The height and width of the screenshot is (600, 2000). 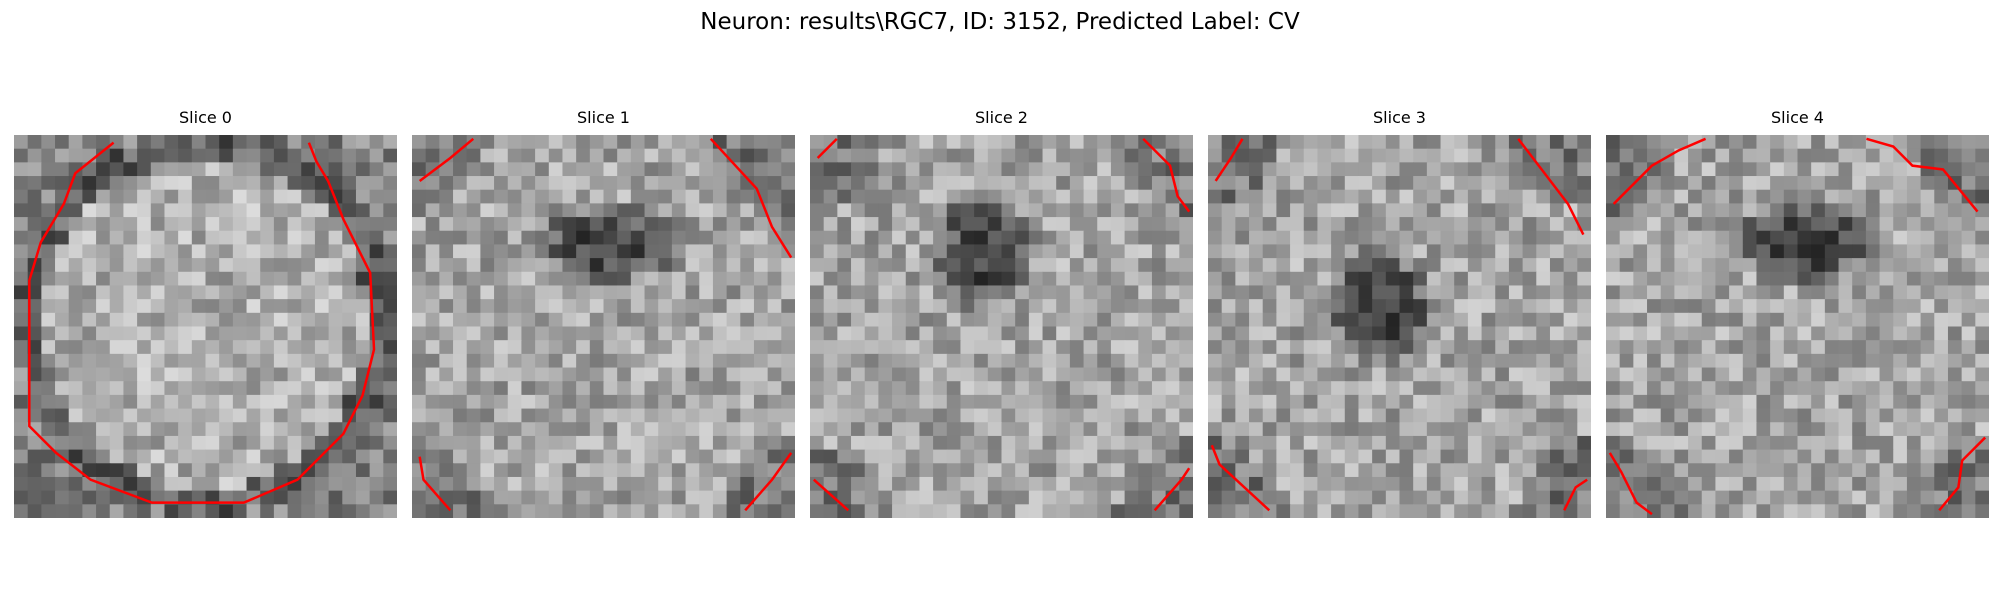 What do you see at coordinates (205, 117) in the screenshot?
I see `slice-title: Slice 0` at bounding box center [205, 117].